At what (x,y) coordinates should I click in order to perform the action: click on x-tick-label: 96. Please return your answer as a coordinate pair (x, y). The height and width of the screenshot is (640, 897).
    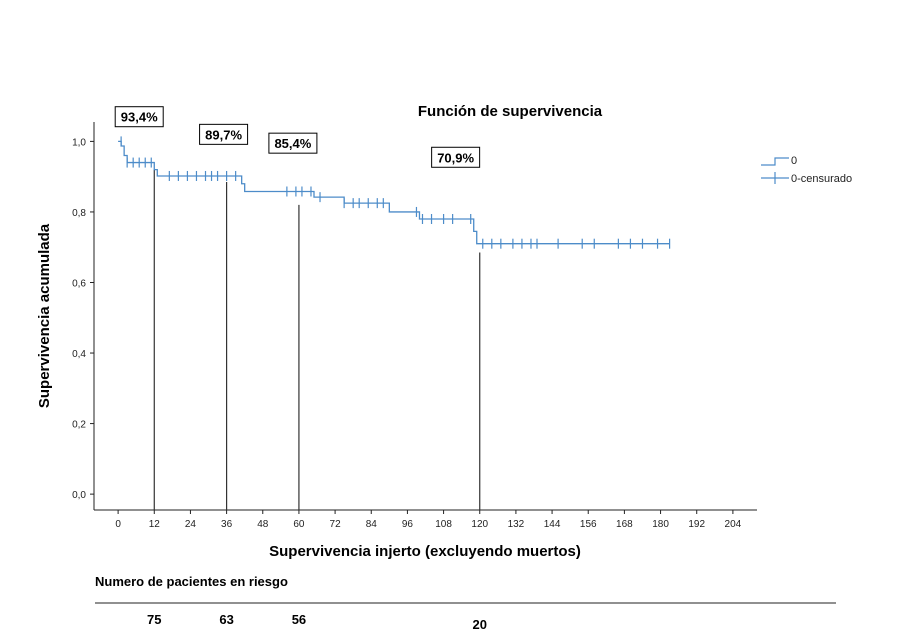
    Looking at the image, I should click on (408, 524).